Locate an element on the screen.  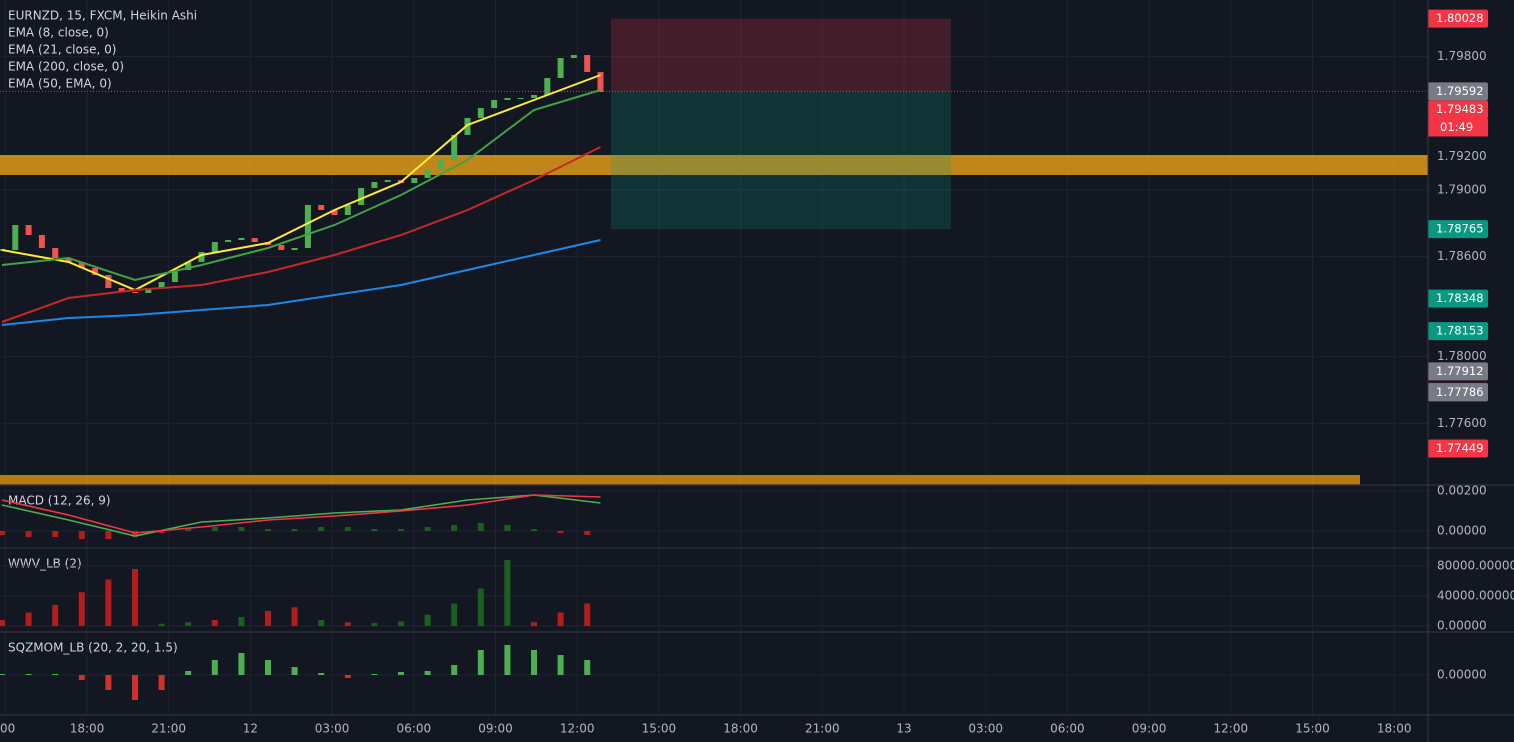
pane-title: WWV_LB (2) is located at coordinates (45, 564).